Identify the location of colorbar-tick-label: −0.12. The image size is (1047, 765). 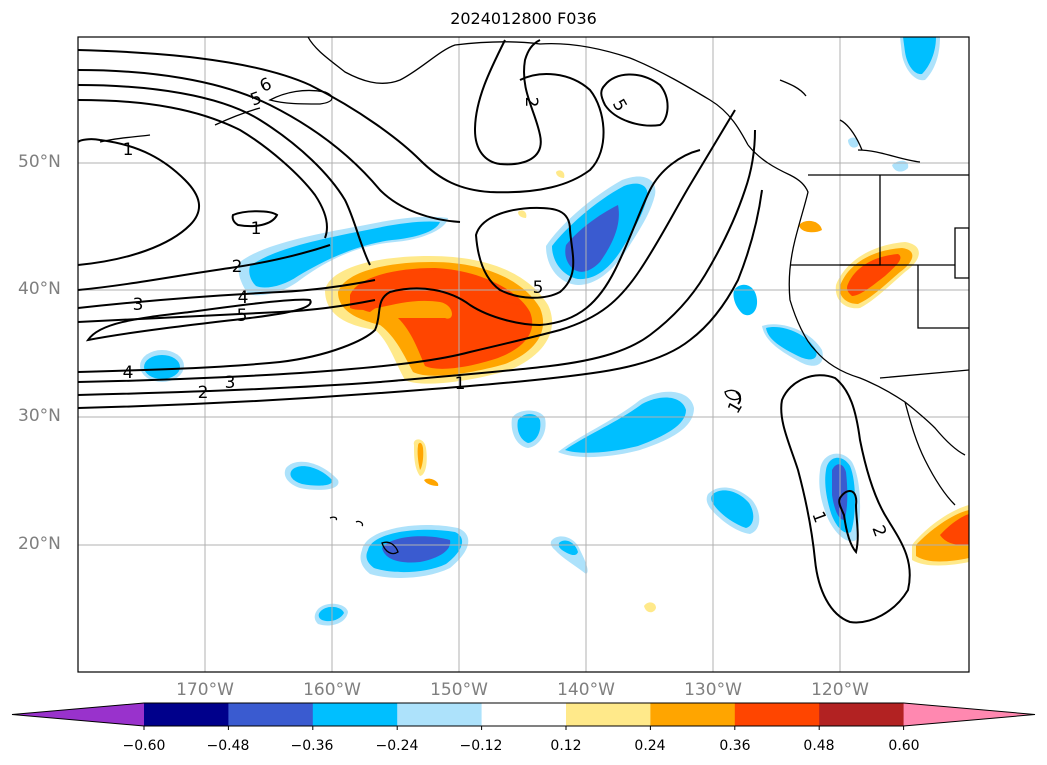
(481, 746).